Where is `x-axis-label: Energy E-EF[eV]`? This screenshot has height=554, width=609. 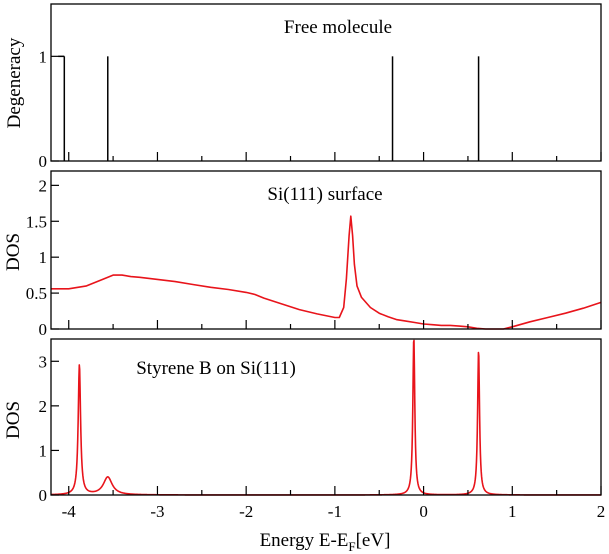
x-axis-label: Energy E-EF[eV] is located at coordinates (325, 542).